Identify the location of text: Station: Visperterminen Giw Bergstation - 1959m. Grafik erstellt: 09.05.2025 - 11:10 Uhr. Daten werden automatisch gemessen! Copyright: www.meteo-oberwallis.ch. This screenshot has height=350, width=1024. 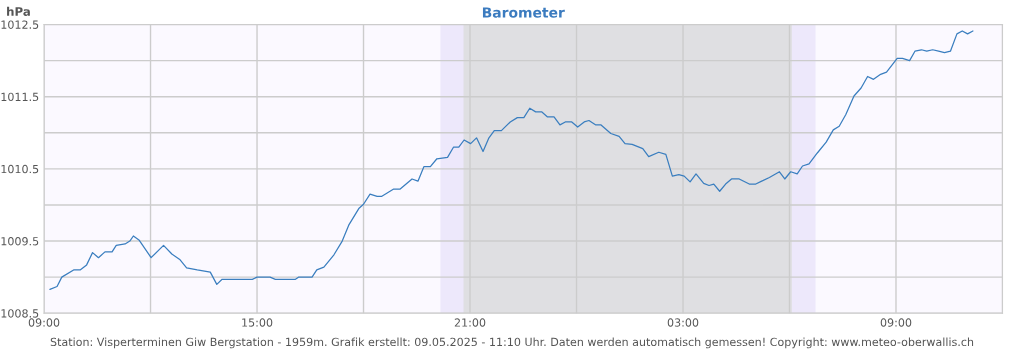
(512, 343).